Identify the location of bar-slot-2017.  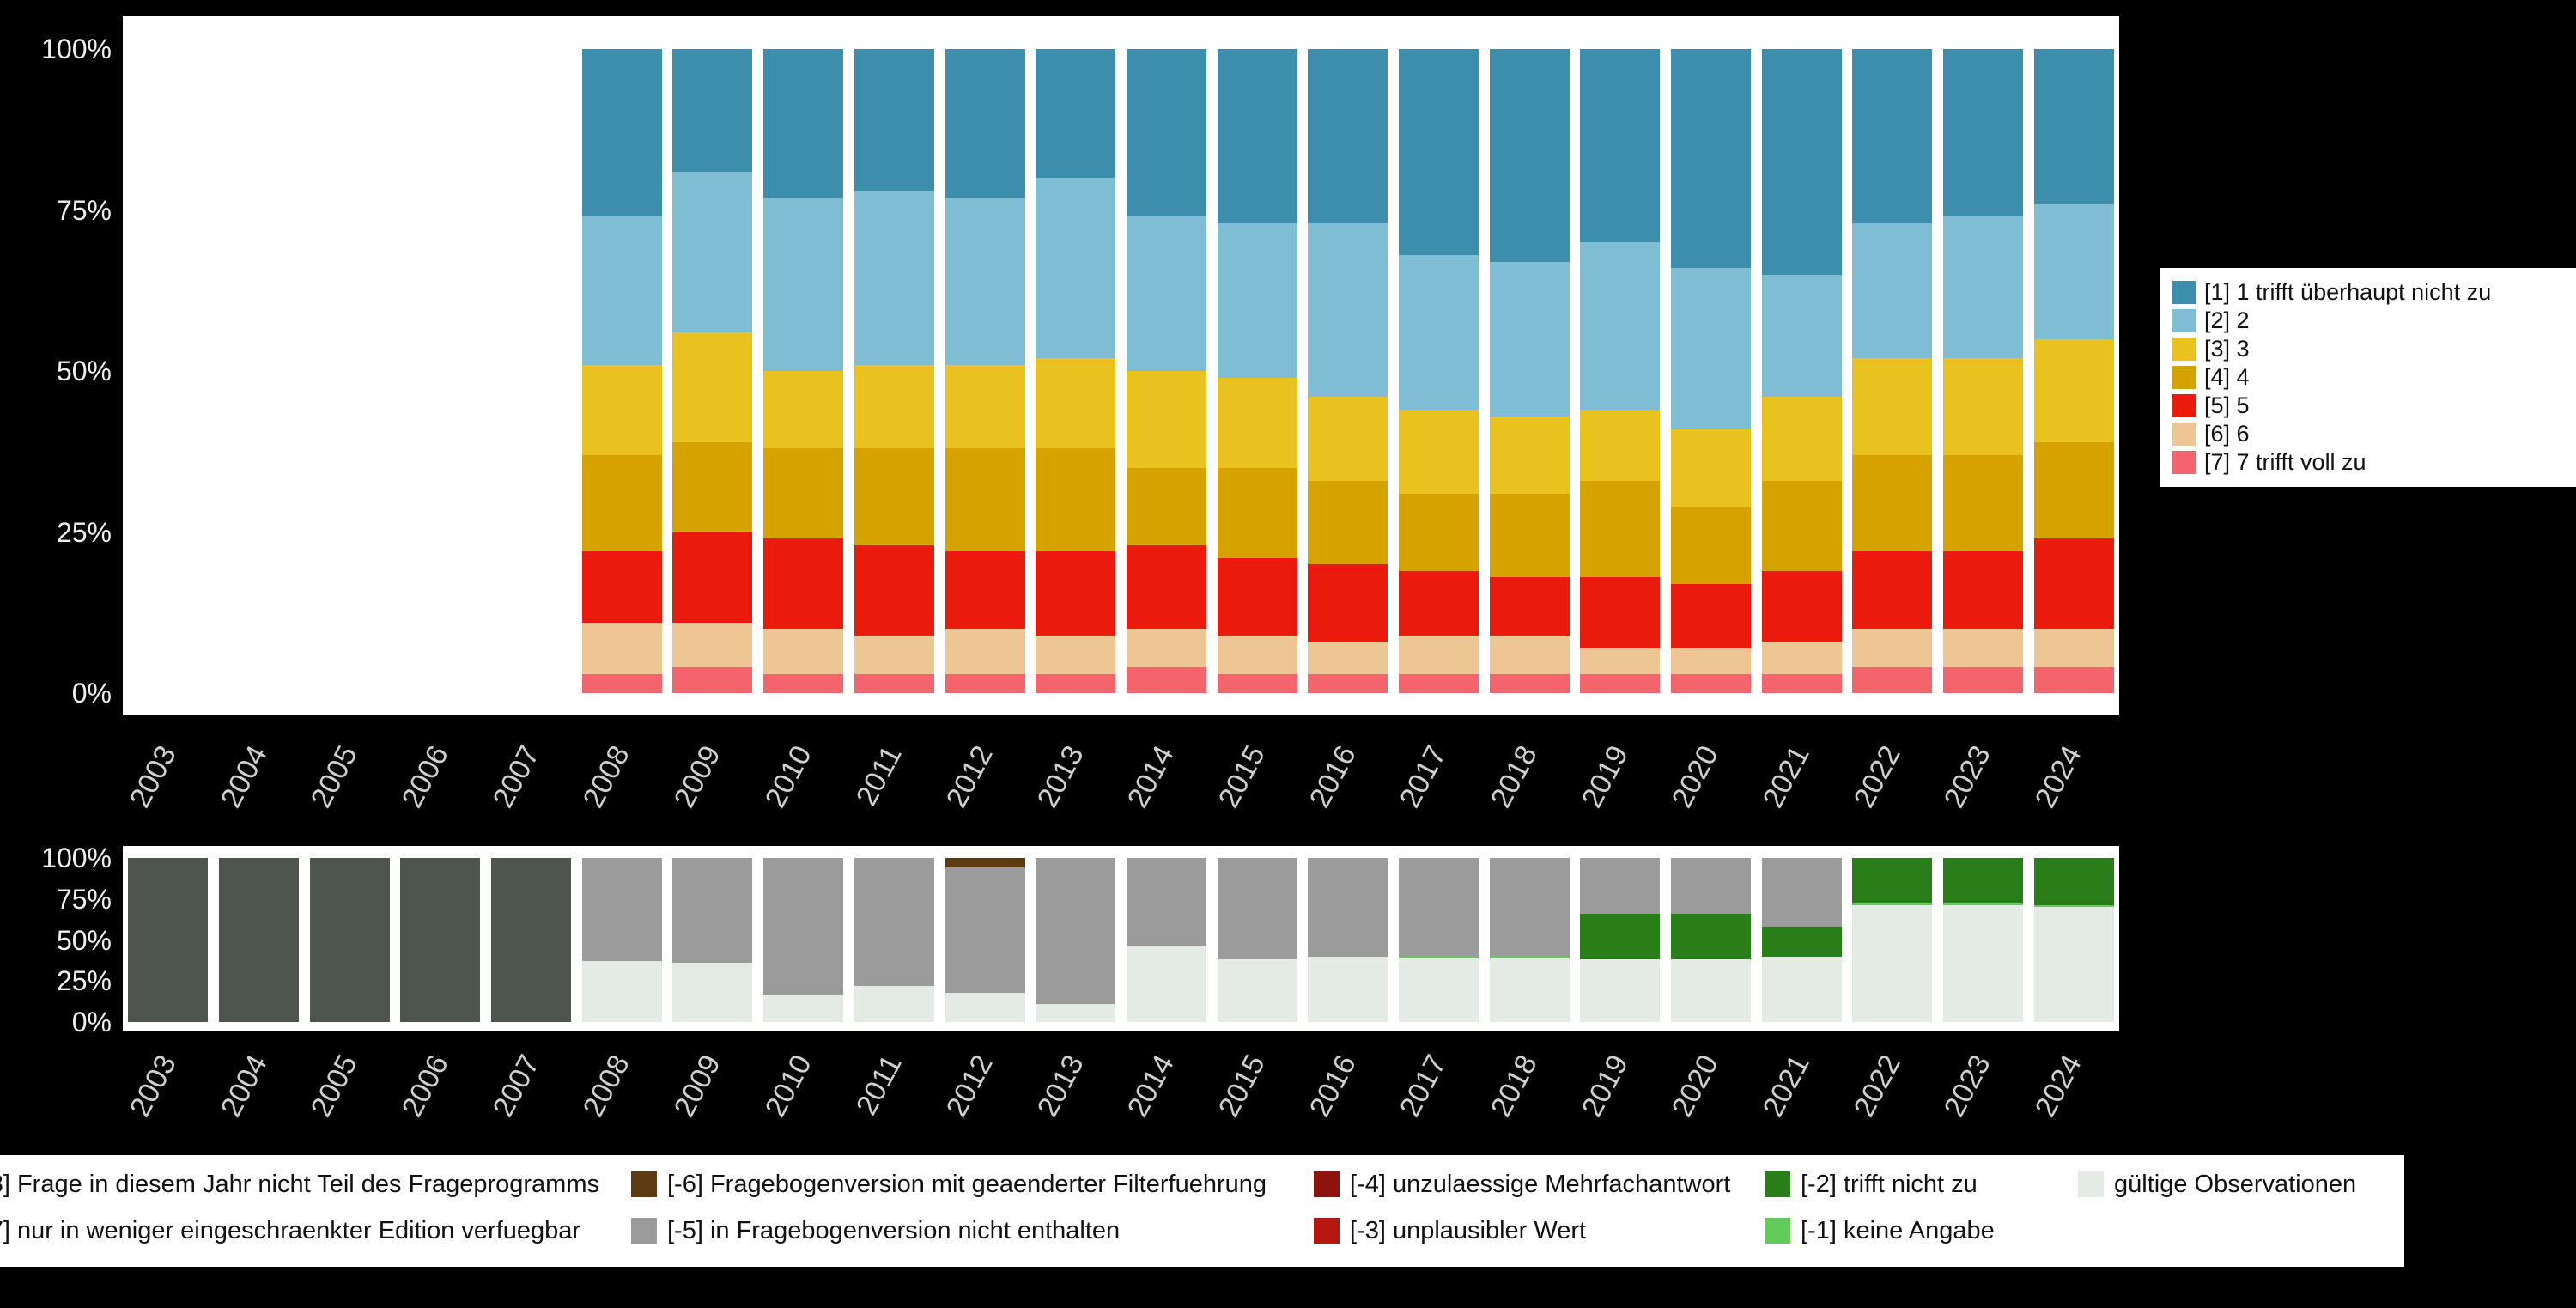
(1440, 371).